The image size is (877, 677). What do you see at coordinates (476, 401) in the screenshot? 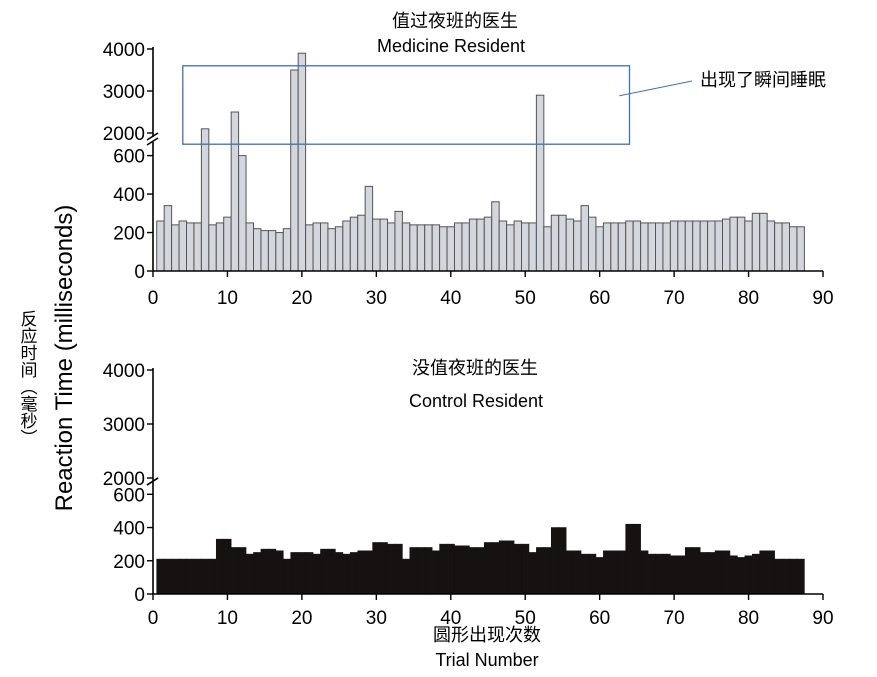
I see `chart-title-en: Control Resident` at bounding box center [476, 401].